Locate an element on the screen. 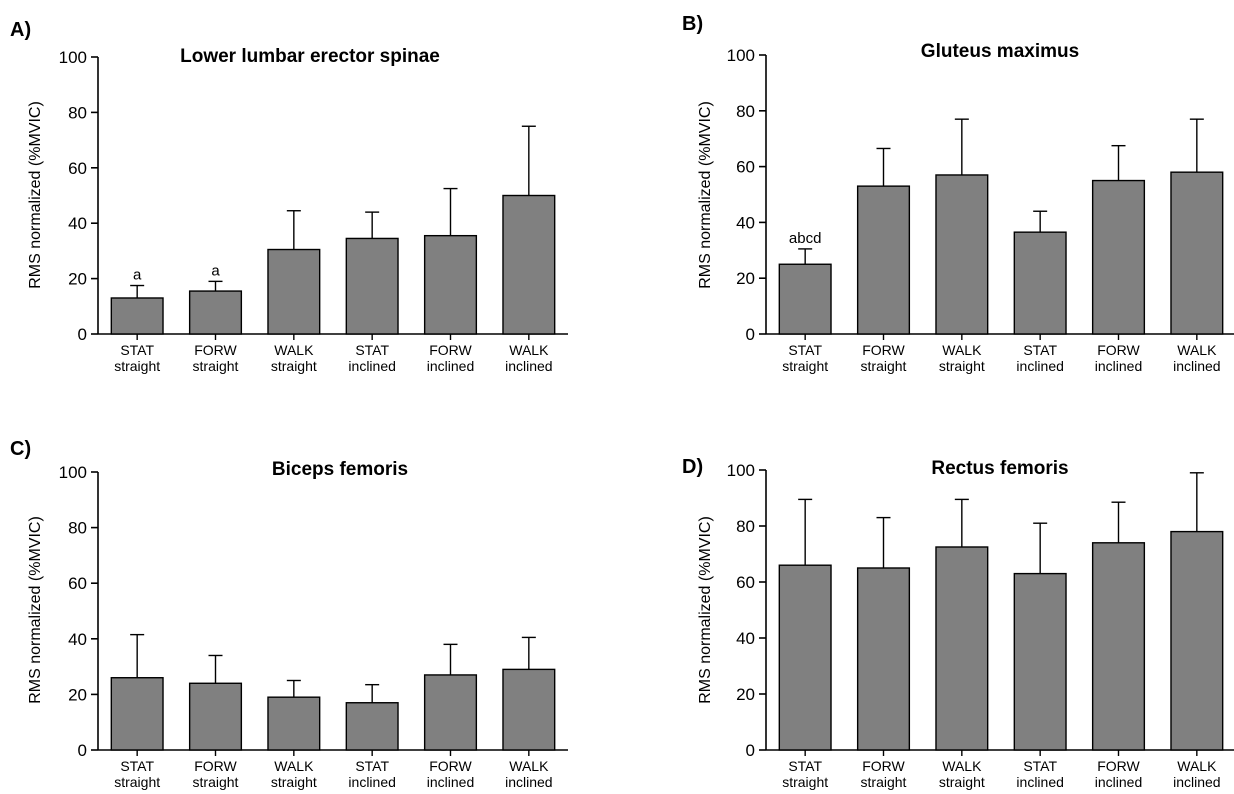 This screenshot has width=1234, height=794. chart-title: Rectus femoris is located at coordinates (999, 468).